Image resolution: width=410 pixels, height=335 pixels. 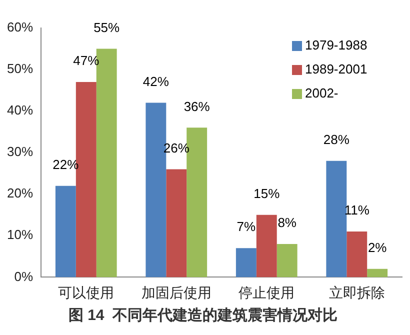 I want to click on y-tick-label: 30%, so click(x=20, y=152).